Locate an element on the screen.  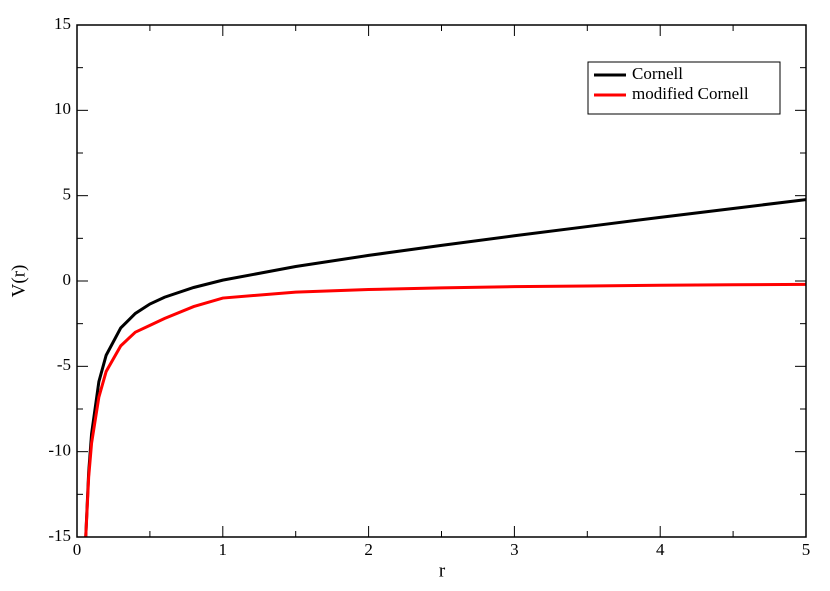
y-tick-label: 0 is located at coordinates (67, 279).